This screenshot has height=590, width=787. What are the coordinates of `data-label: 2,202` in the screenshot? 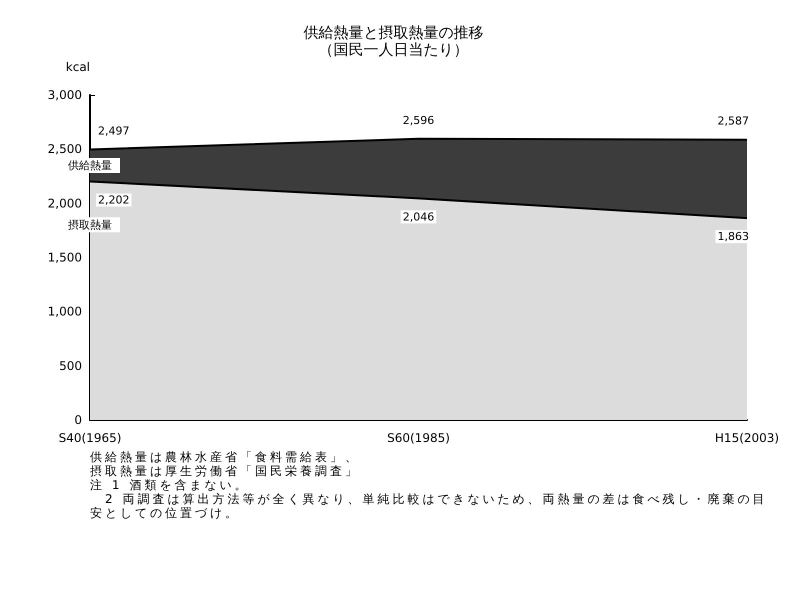 It's located at (114, 199).